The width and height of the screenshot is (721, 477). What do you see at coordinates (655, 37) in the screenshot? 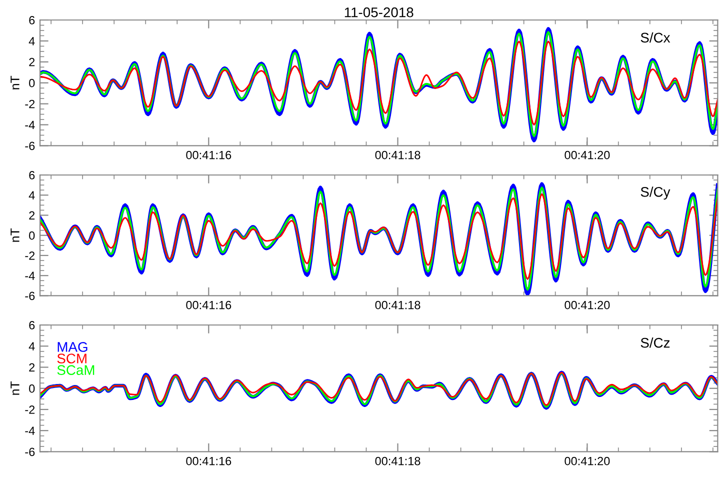
I see `annotation: S/Cx` at bounding box center [655, 37].